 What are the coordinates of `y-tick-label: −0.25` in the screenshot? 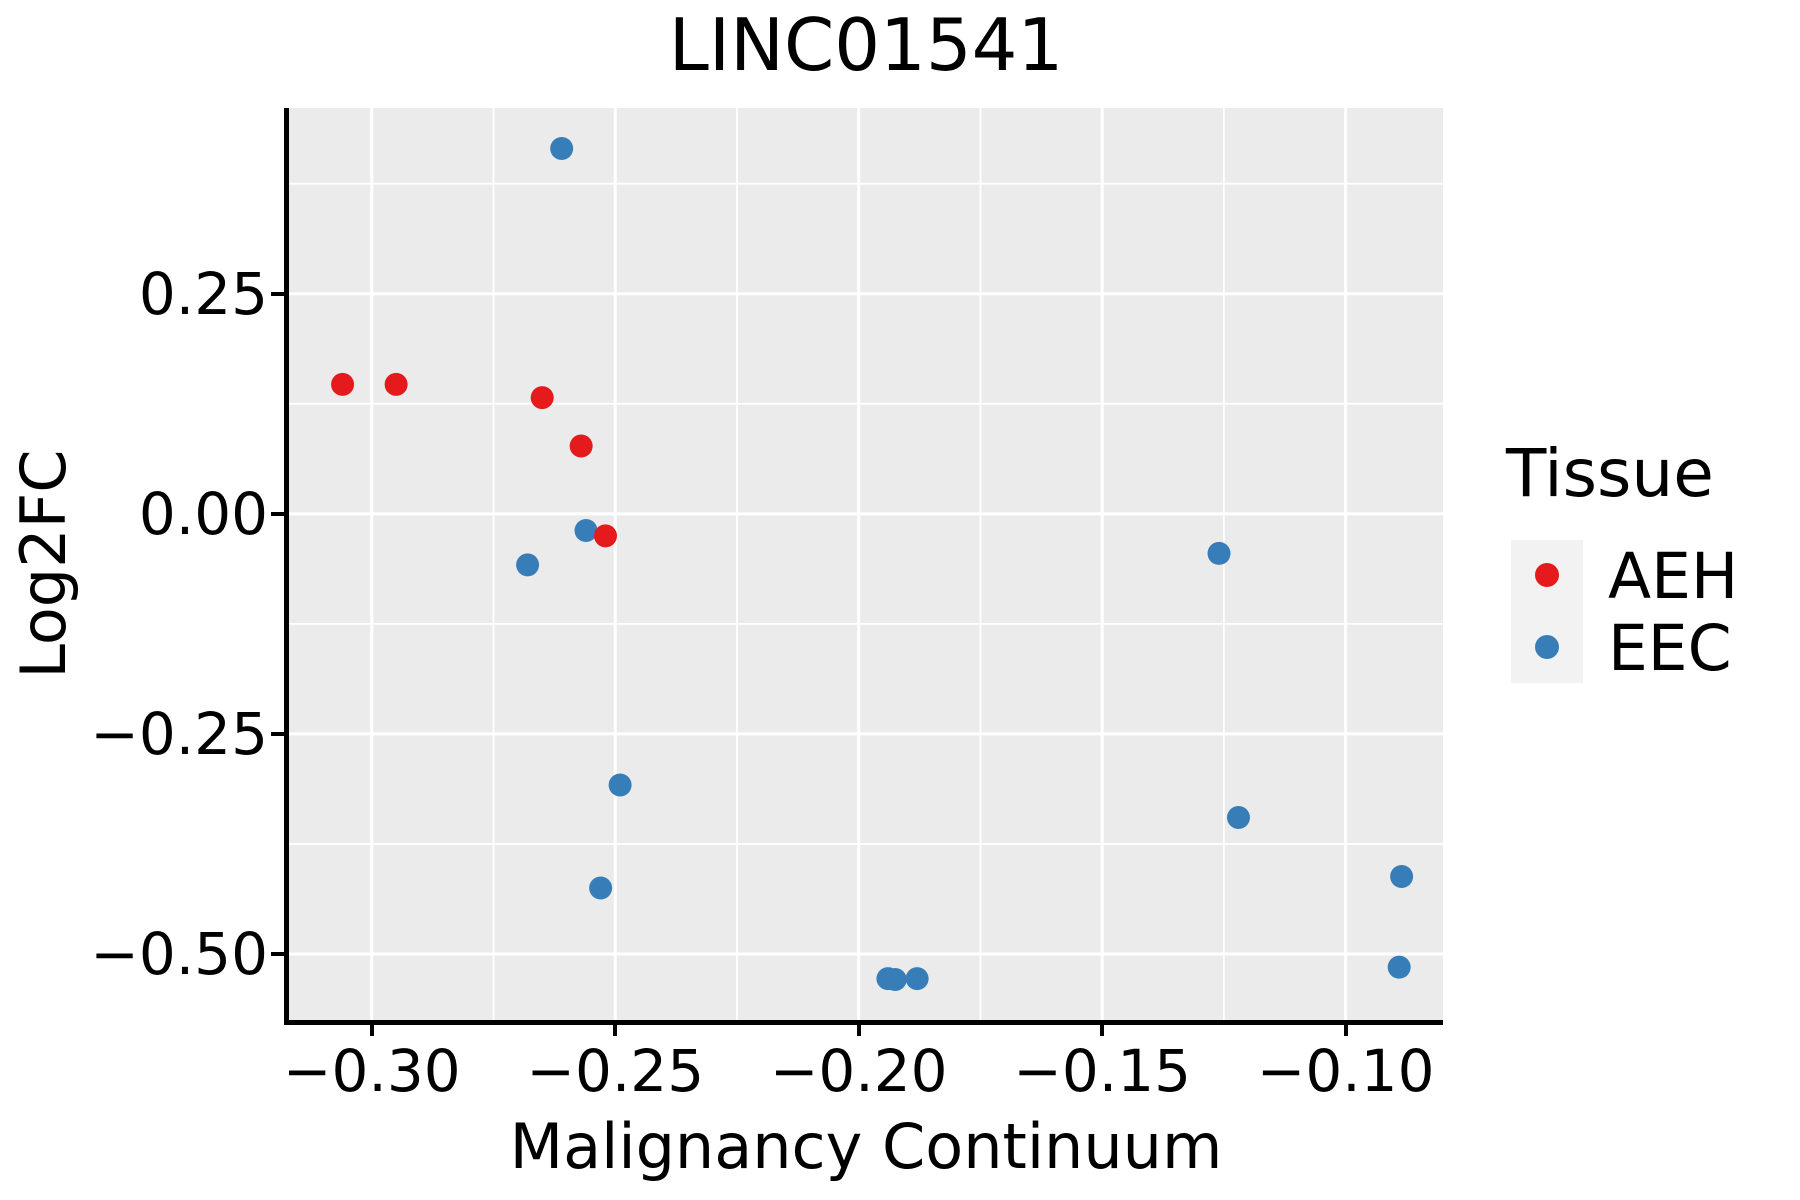 It's located at (179, 733).